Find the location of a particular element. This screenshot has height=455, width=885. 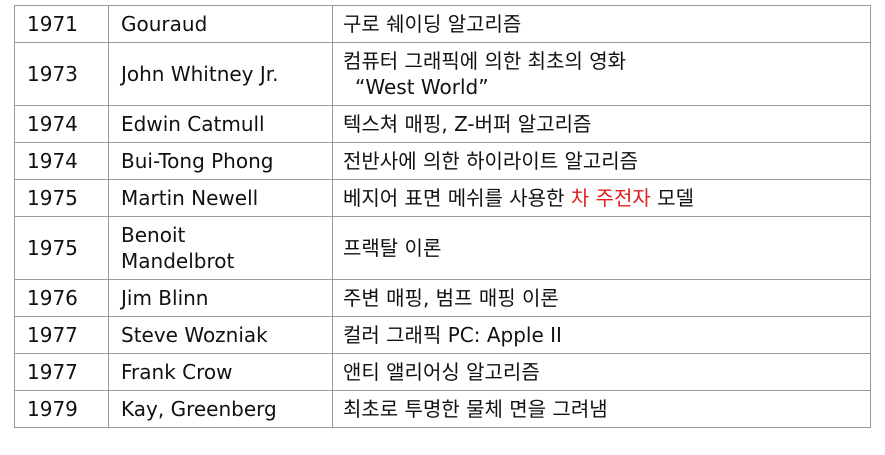

person-cell: Benoit Mandelbrot is located at coordinates (220, 248).